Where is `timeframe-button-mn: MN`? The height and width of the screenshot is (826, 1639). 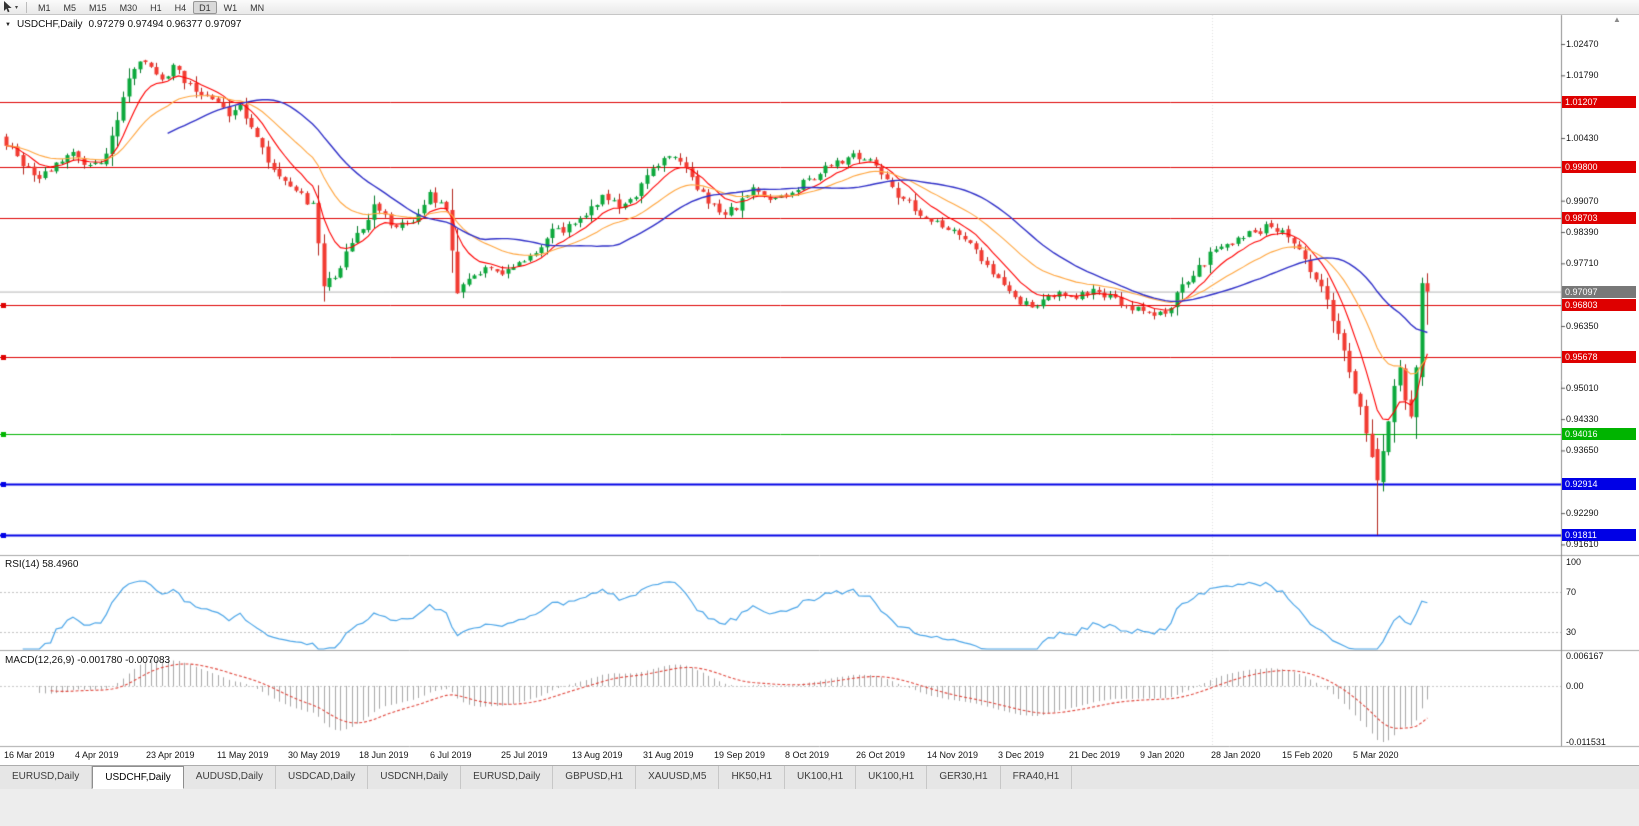 timeframe-button-mn: MN is located at coordinates (257, 7).